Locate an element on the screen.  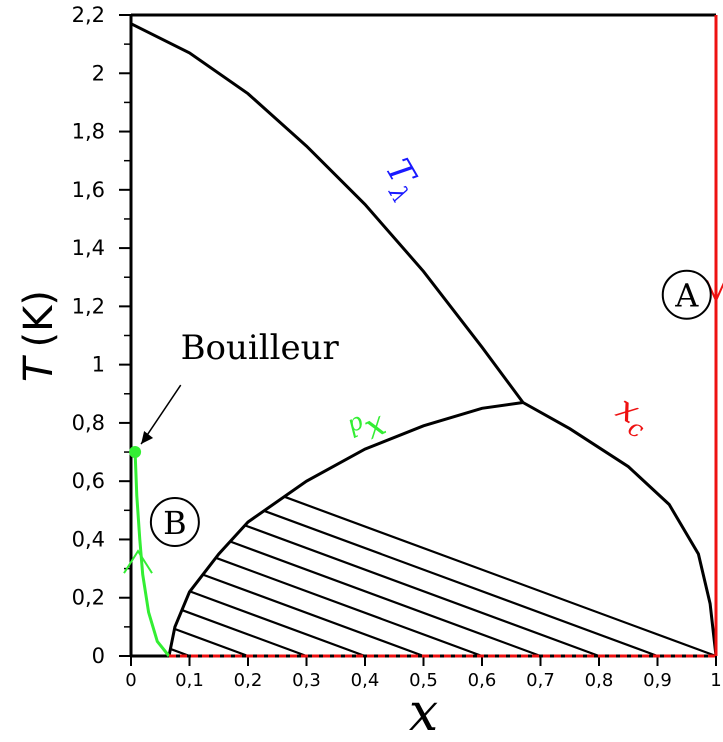
y-tick-label: 1 is located at coordinates (98, 365).